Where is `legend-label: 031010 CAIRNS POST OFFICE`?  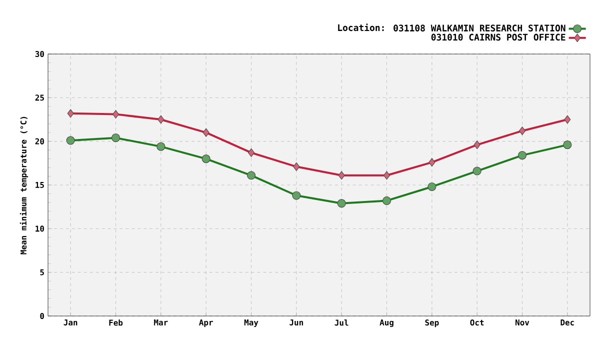
legend-label: 031010 CAIRNS POST OFFICE is located at coordinates (498, 37).